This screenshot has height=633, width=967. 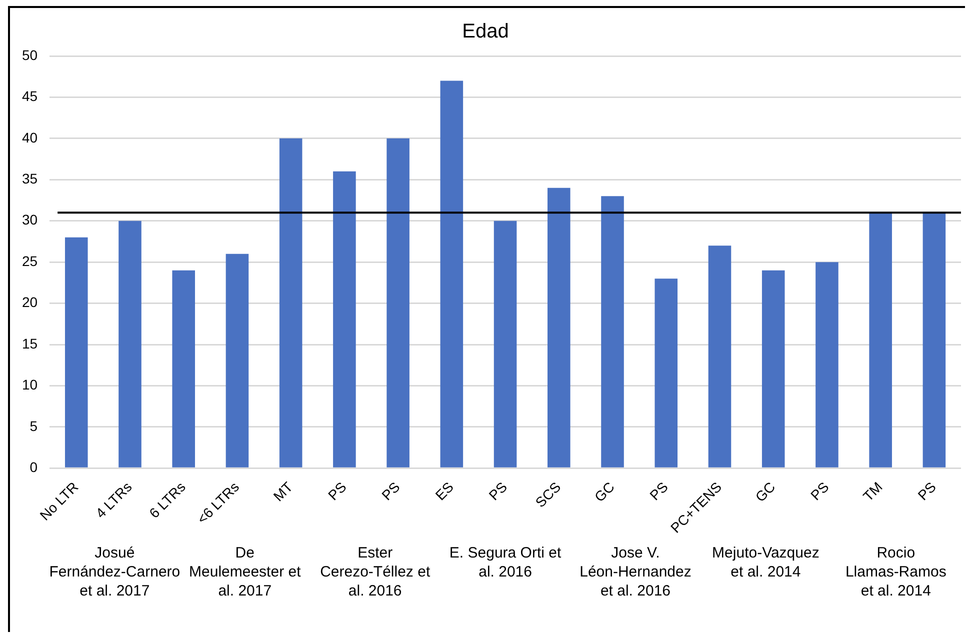 What do you see at coordinates (34, 426) in the screenshot?
I see `y-tick-label: 5` at bounding box center [34, 426].